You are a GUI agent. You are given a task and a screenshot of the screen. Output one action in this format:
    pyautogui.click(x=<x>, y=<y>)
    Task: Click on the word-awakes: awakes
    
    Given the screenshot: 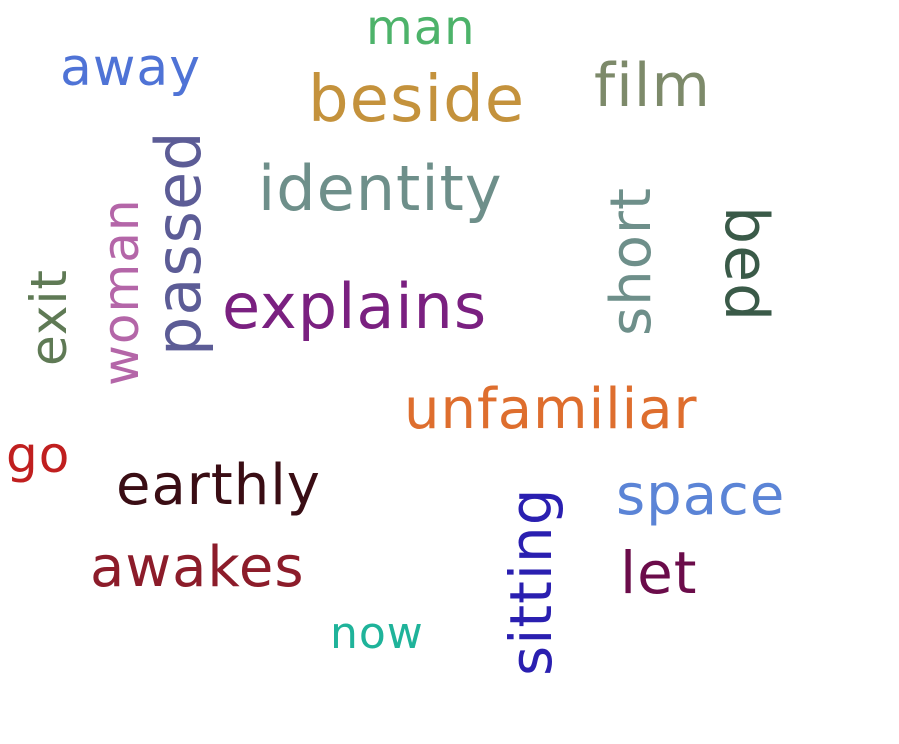 What is the action you would take?
    pyautogui.click(x=197, y=567)
    